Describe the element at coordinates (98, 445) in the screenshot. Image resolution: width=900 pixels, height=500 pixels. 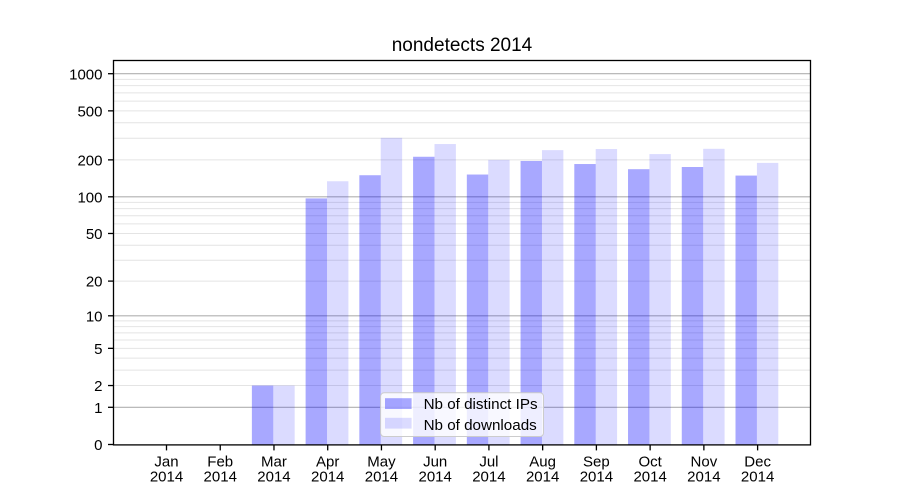
I see `svg-text: 0` at that location.